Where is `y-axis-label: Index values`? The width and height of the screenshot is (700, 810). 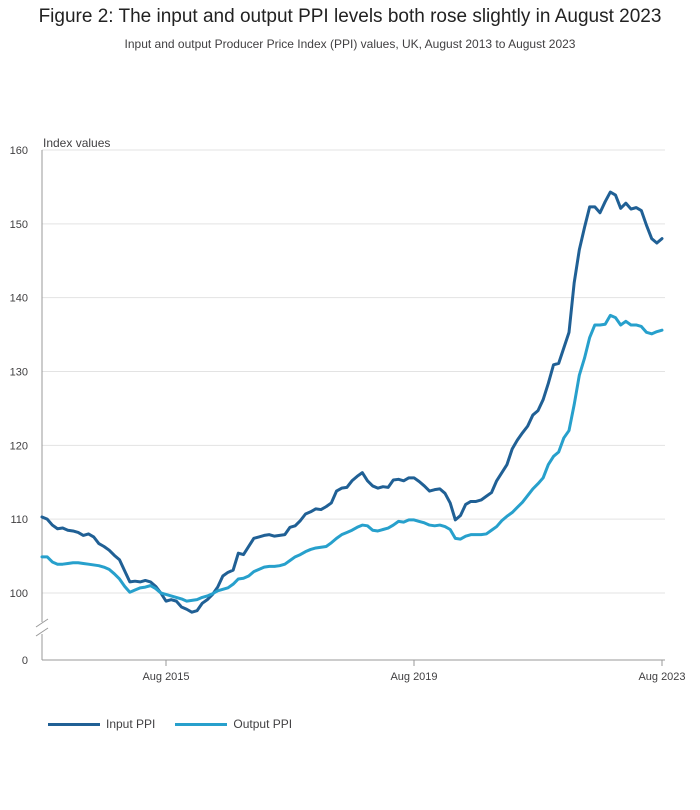 y-axis-label: Index values is located at coordinates (76, 143).